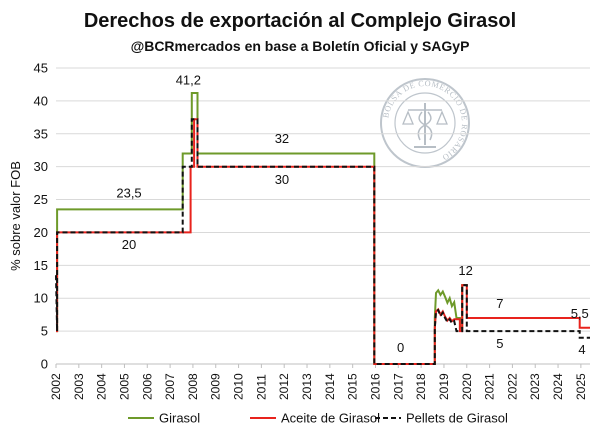 The image size is (600, 435). I want to click on y-tick-label: 30, so click(41, 166).